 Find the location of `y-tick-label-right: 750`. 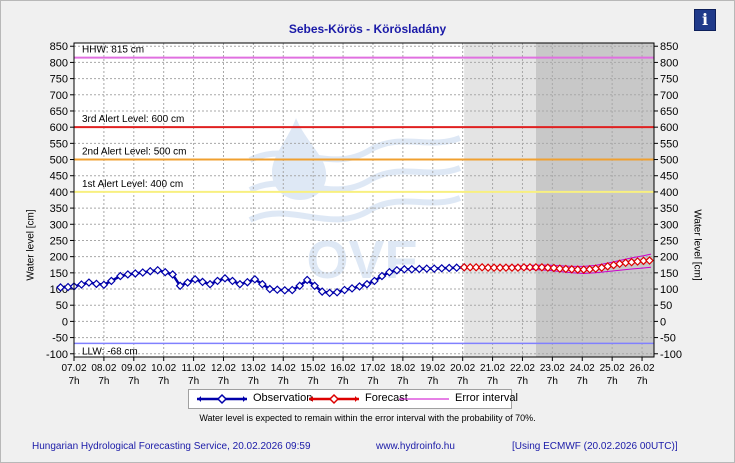

y-tick-label-right: 750 is located at coordinates (669, 80).